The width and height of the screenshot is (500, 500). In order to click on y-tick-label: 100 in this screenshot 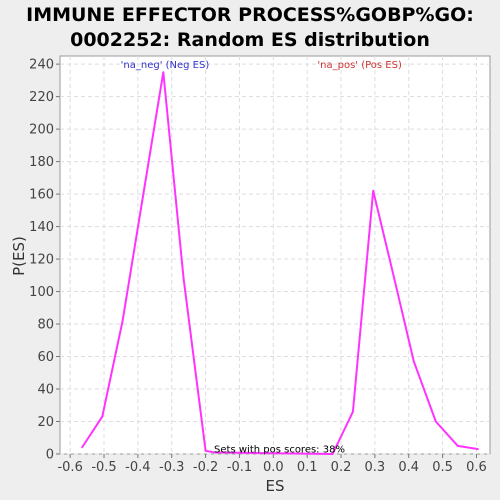, I will do `click(41, 292)`.